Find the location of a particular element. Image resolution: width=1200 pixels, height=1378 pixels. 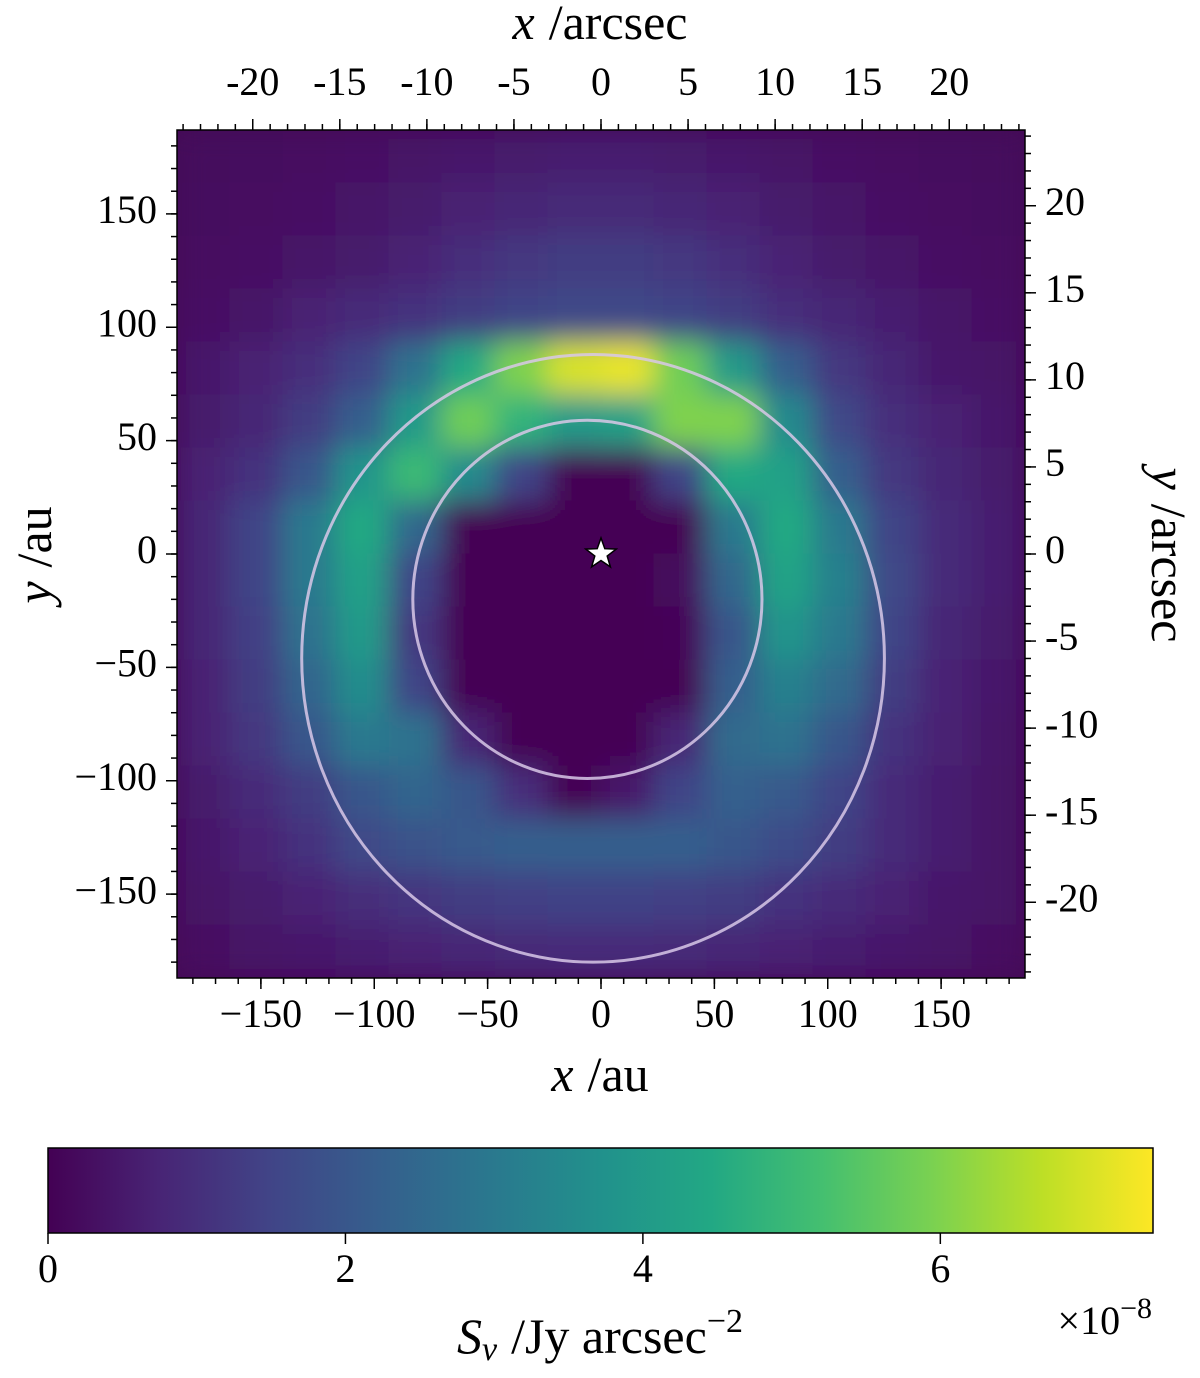

x-label-unit: /au is located at coordinates (618, 1074).